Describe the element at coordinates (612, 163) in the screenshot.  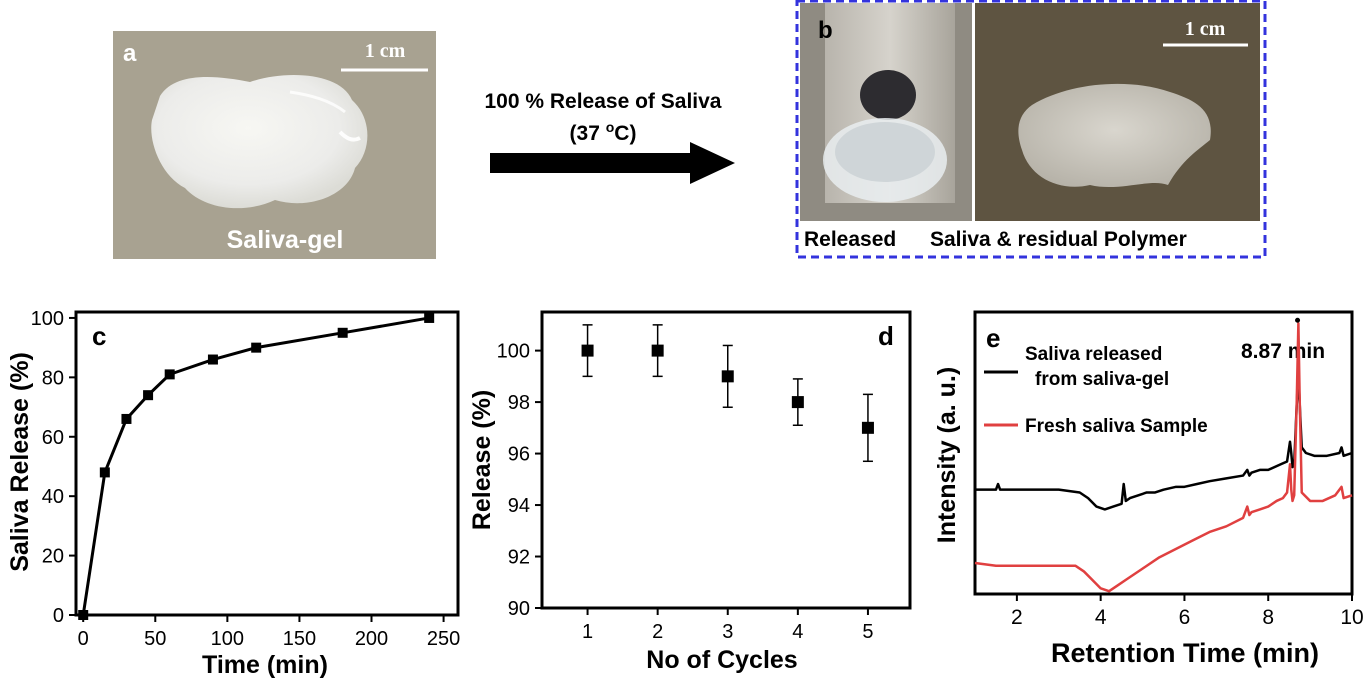
I see `right-arrow-icon` at that location.